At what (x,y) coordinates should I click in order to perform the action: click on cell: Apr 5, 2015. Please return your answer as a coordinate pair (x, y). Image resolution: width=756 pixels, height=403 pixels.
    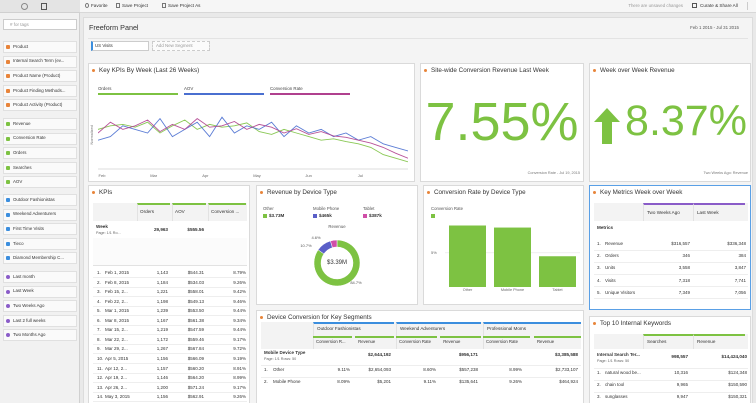
    Looking at the image, I should click on (117, 358).